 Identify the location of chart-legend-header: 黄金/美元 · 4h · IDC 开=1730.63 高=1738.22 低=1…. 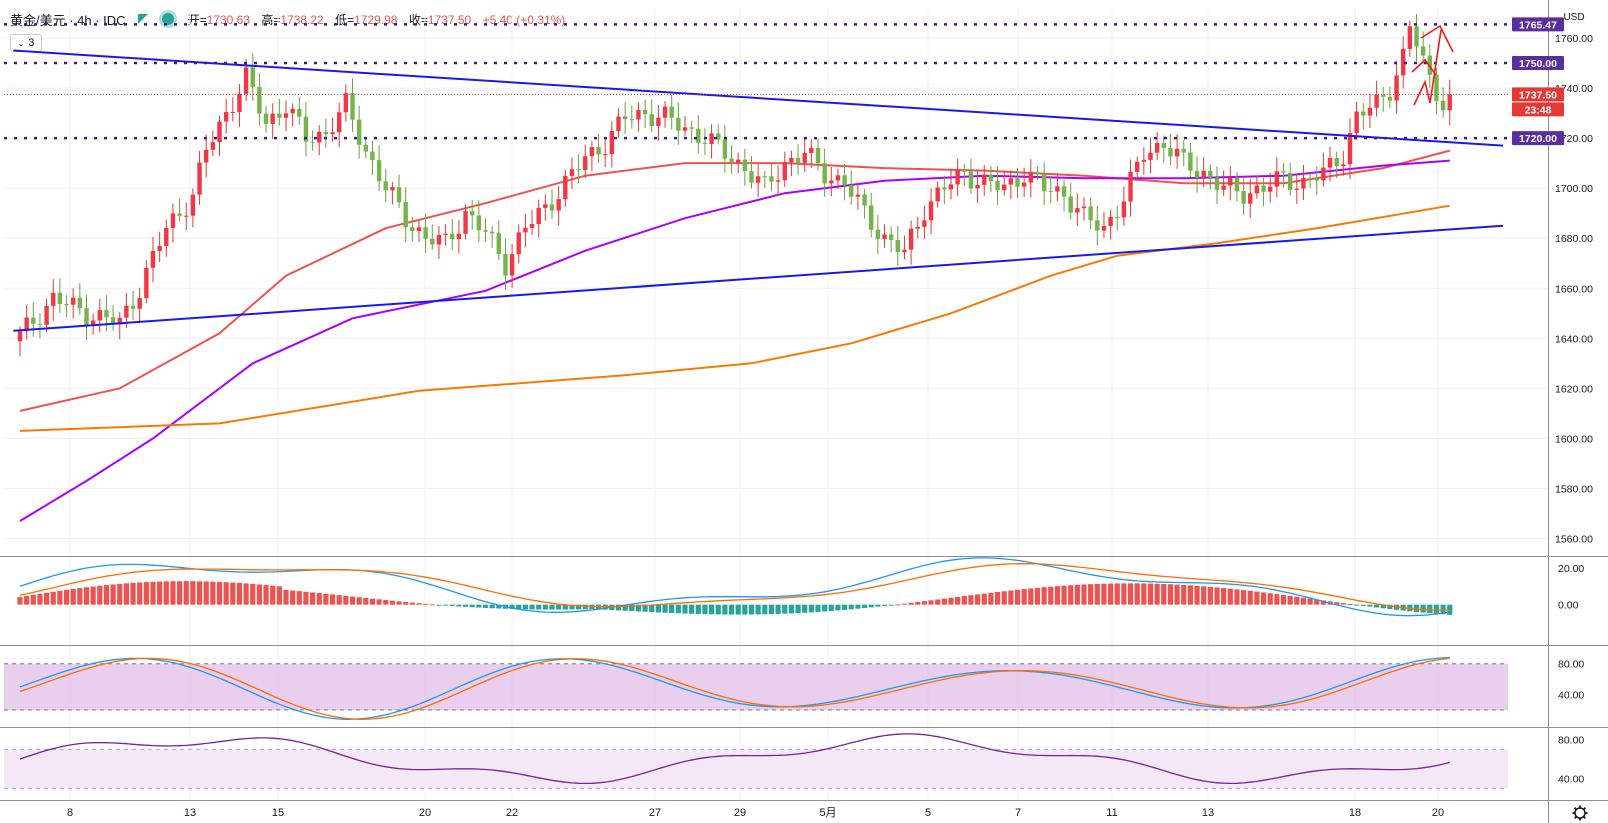
(292, 19).